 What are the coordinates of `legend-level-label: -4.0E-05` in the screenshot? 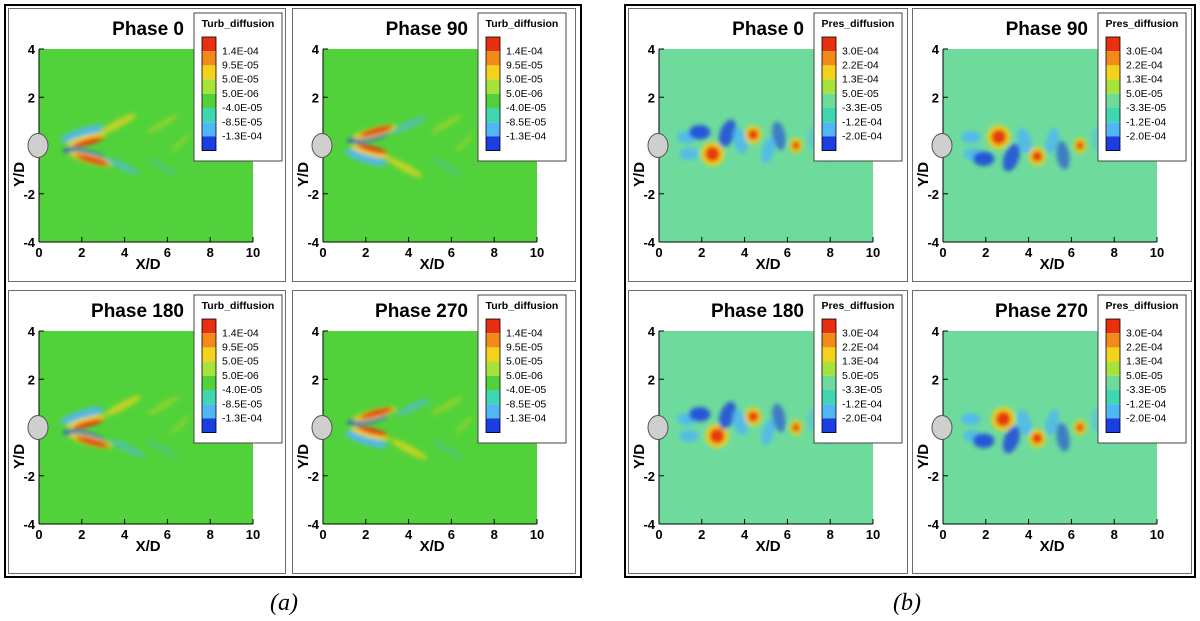 It's located at (242, 108).